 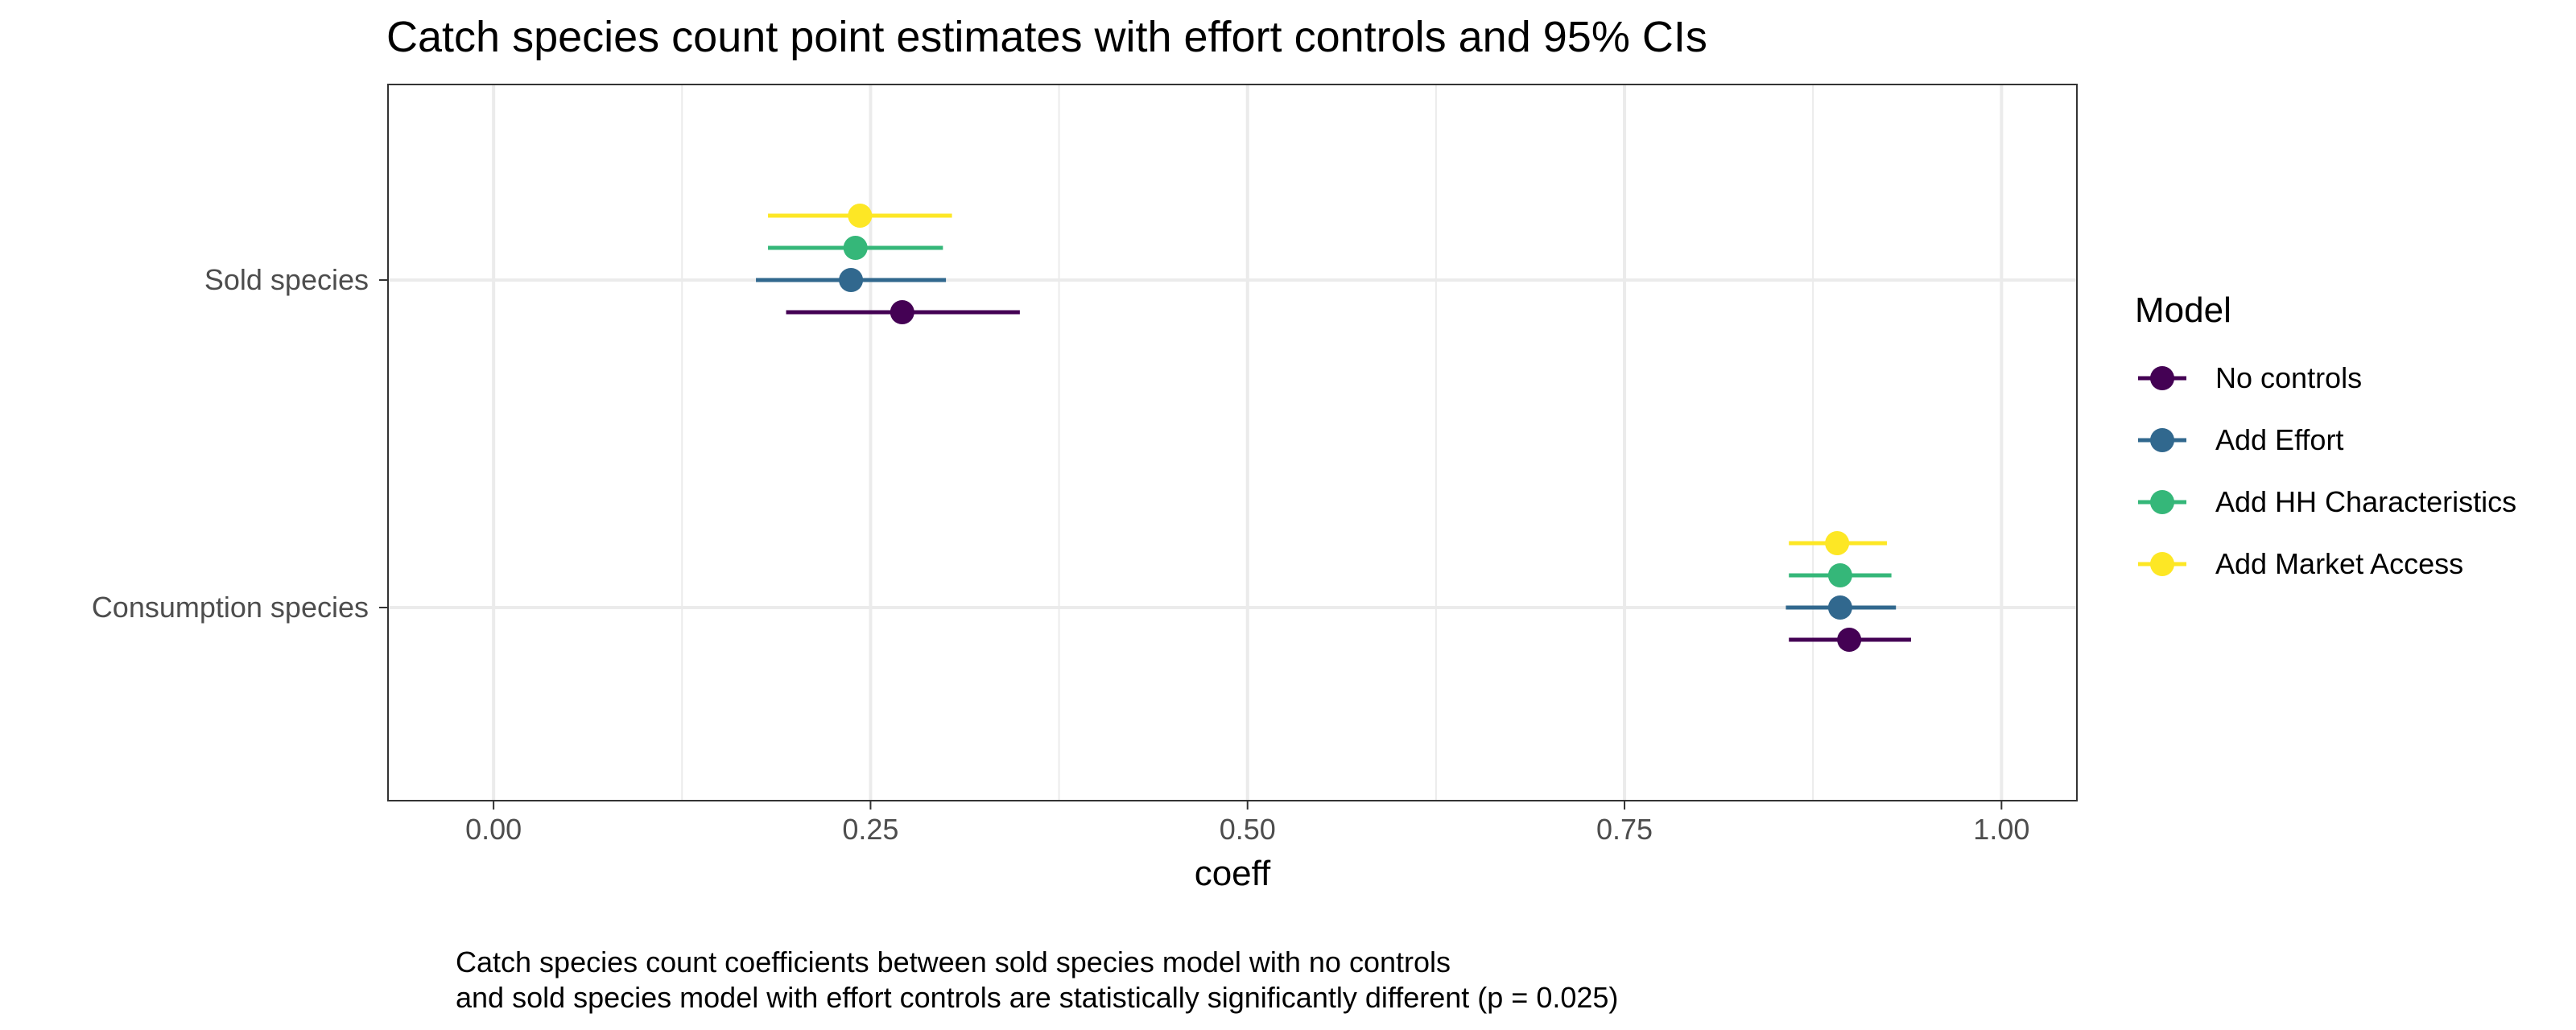 What do you see at coordinates (1248, 829) in the screenshot?
I see `x-tick-label-2: 0.50` at bounding box center [1248, 829].